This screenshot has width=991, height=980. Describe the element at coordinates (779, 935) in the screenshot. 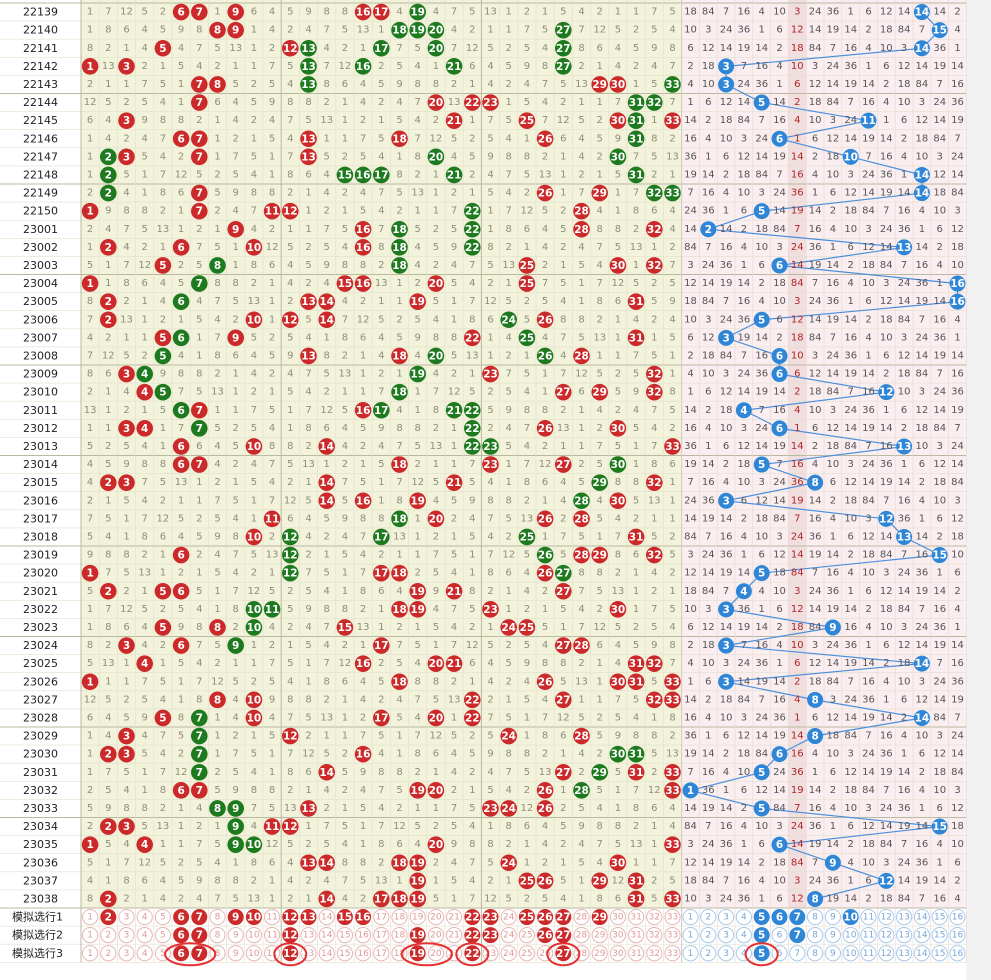

I see `empty-ball-icon: 6` at that location.